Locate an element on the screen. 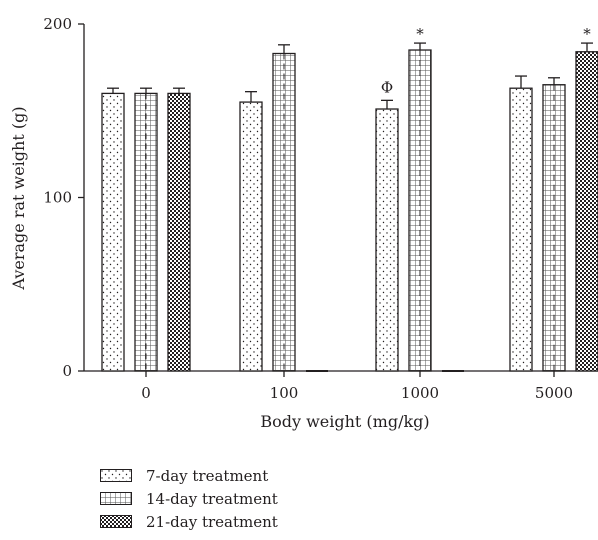 Image resolution: width=598 pixels, height=540 pixels. legend-label-21-day: 21-day treatment is located at coordinates (212, 521).